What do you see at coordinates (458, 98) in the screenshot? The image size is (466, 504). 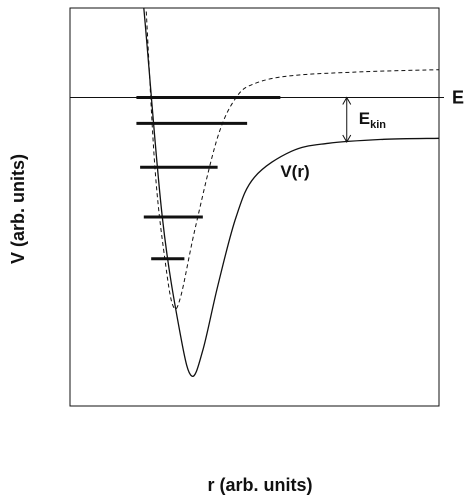 I see `energy-label: E` at bounding box center [458, 98].